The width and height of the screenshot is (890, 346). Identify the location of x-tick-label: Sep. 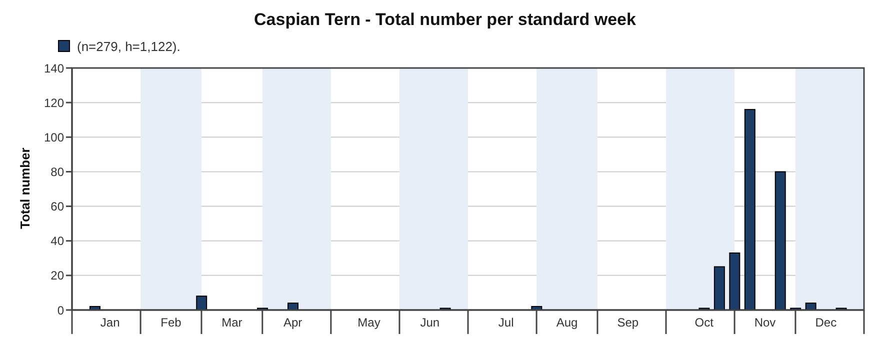
(628, 323).